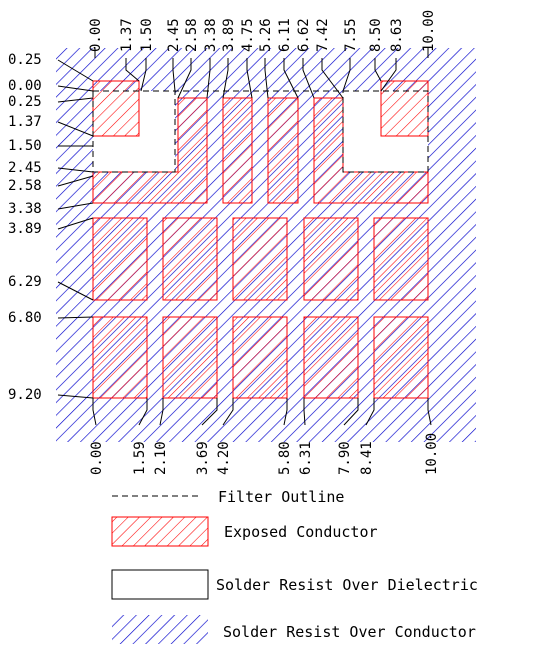 Image resolution: width=539 pixels, height=645 pixels. Describe the element at coordinates (25, 229) in the screenshot. I see `left-dim-label: 3.89` at that location.